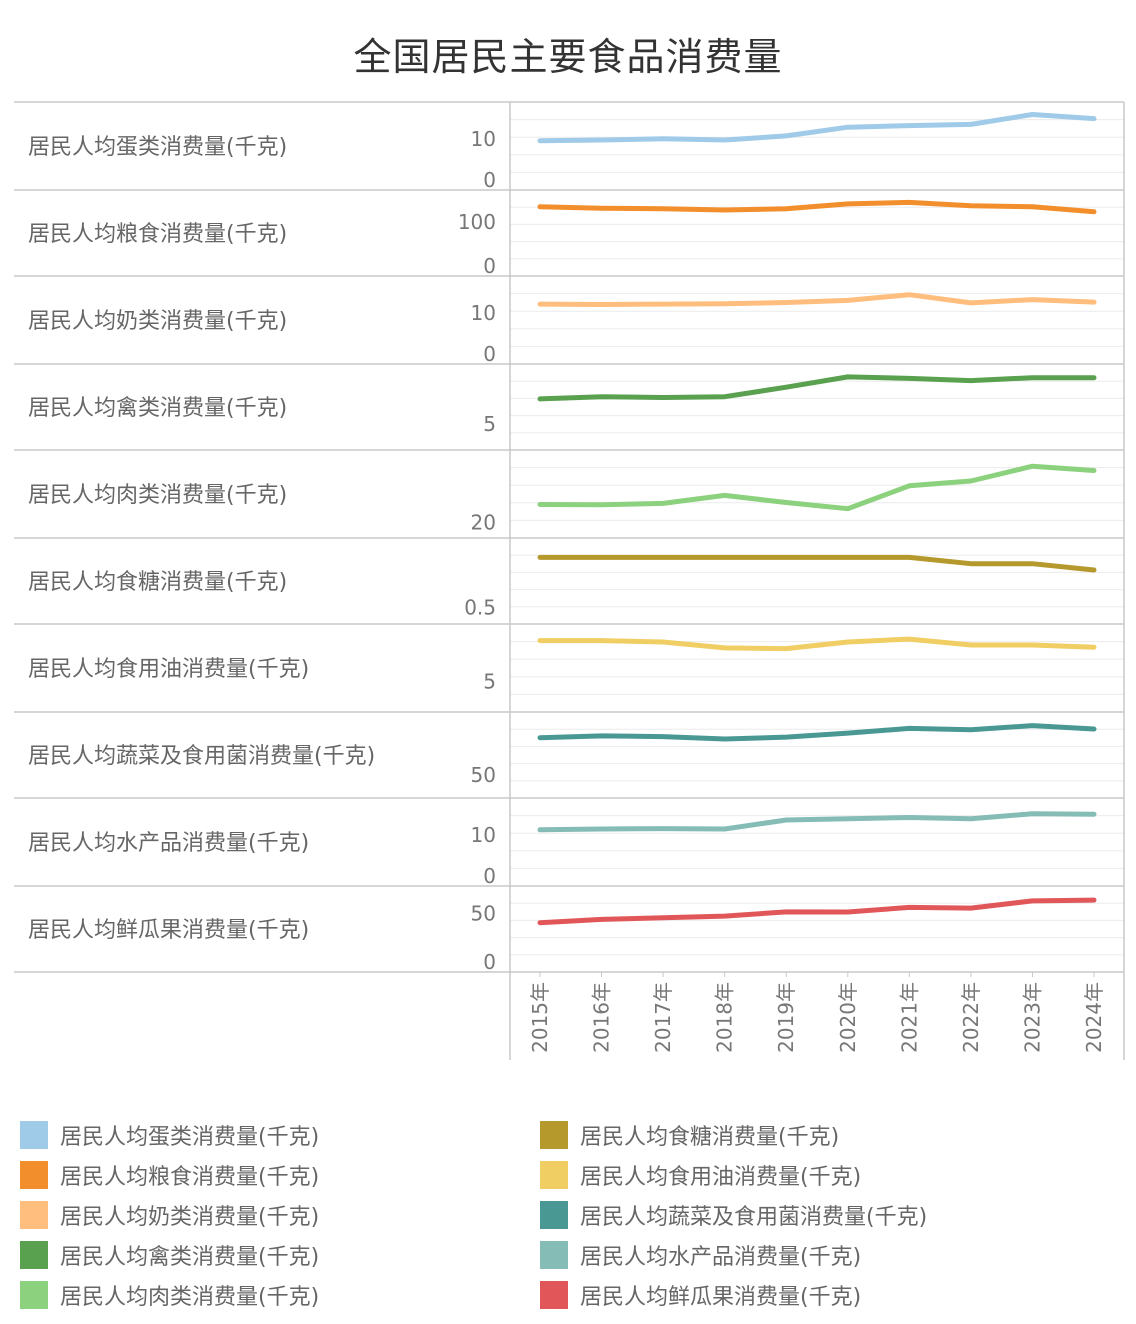 The image size is (1136, 1324). What do you see at coordinates (848, 1017) in the screenshot?
I see `x-tick-label: 2020年` at bounding box center [848, 1017].